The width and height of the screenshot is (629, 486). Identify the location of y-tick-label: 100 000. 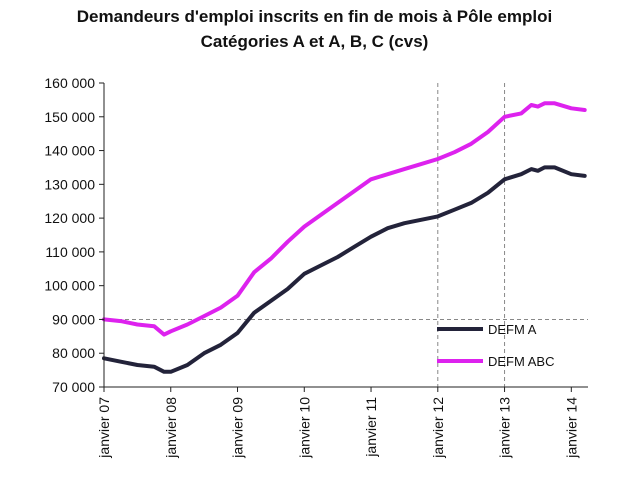
(69, 286).